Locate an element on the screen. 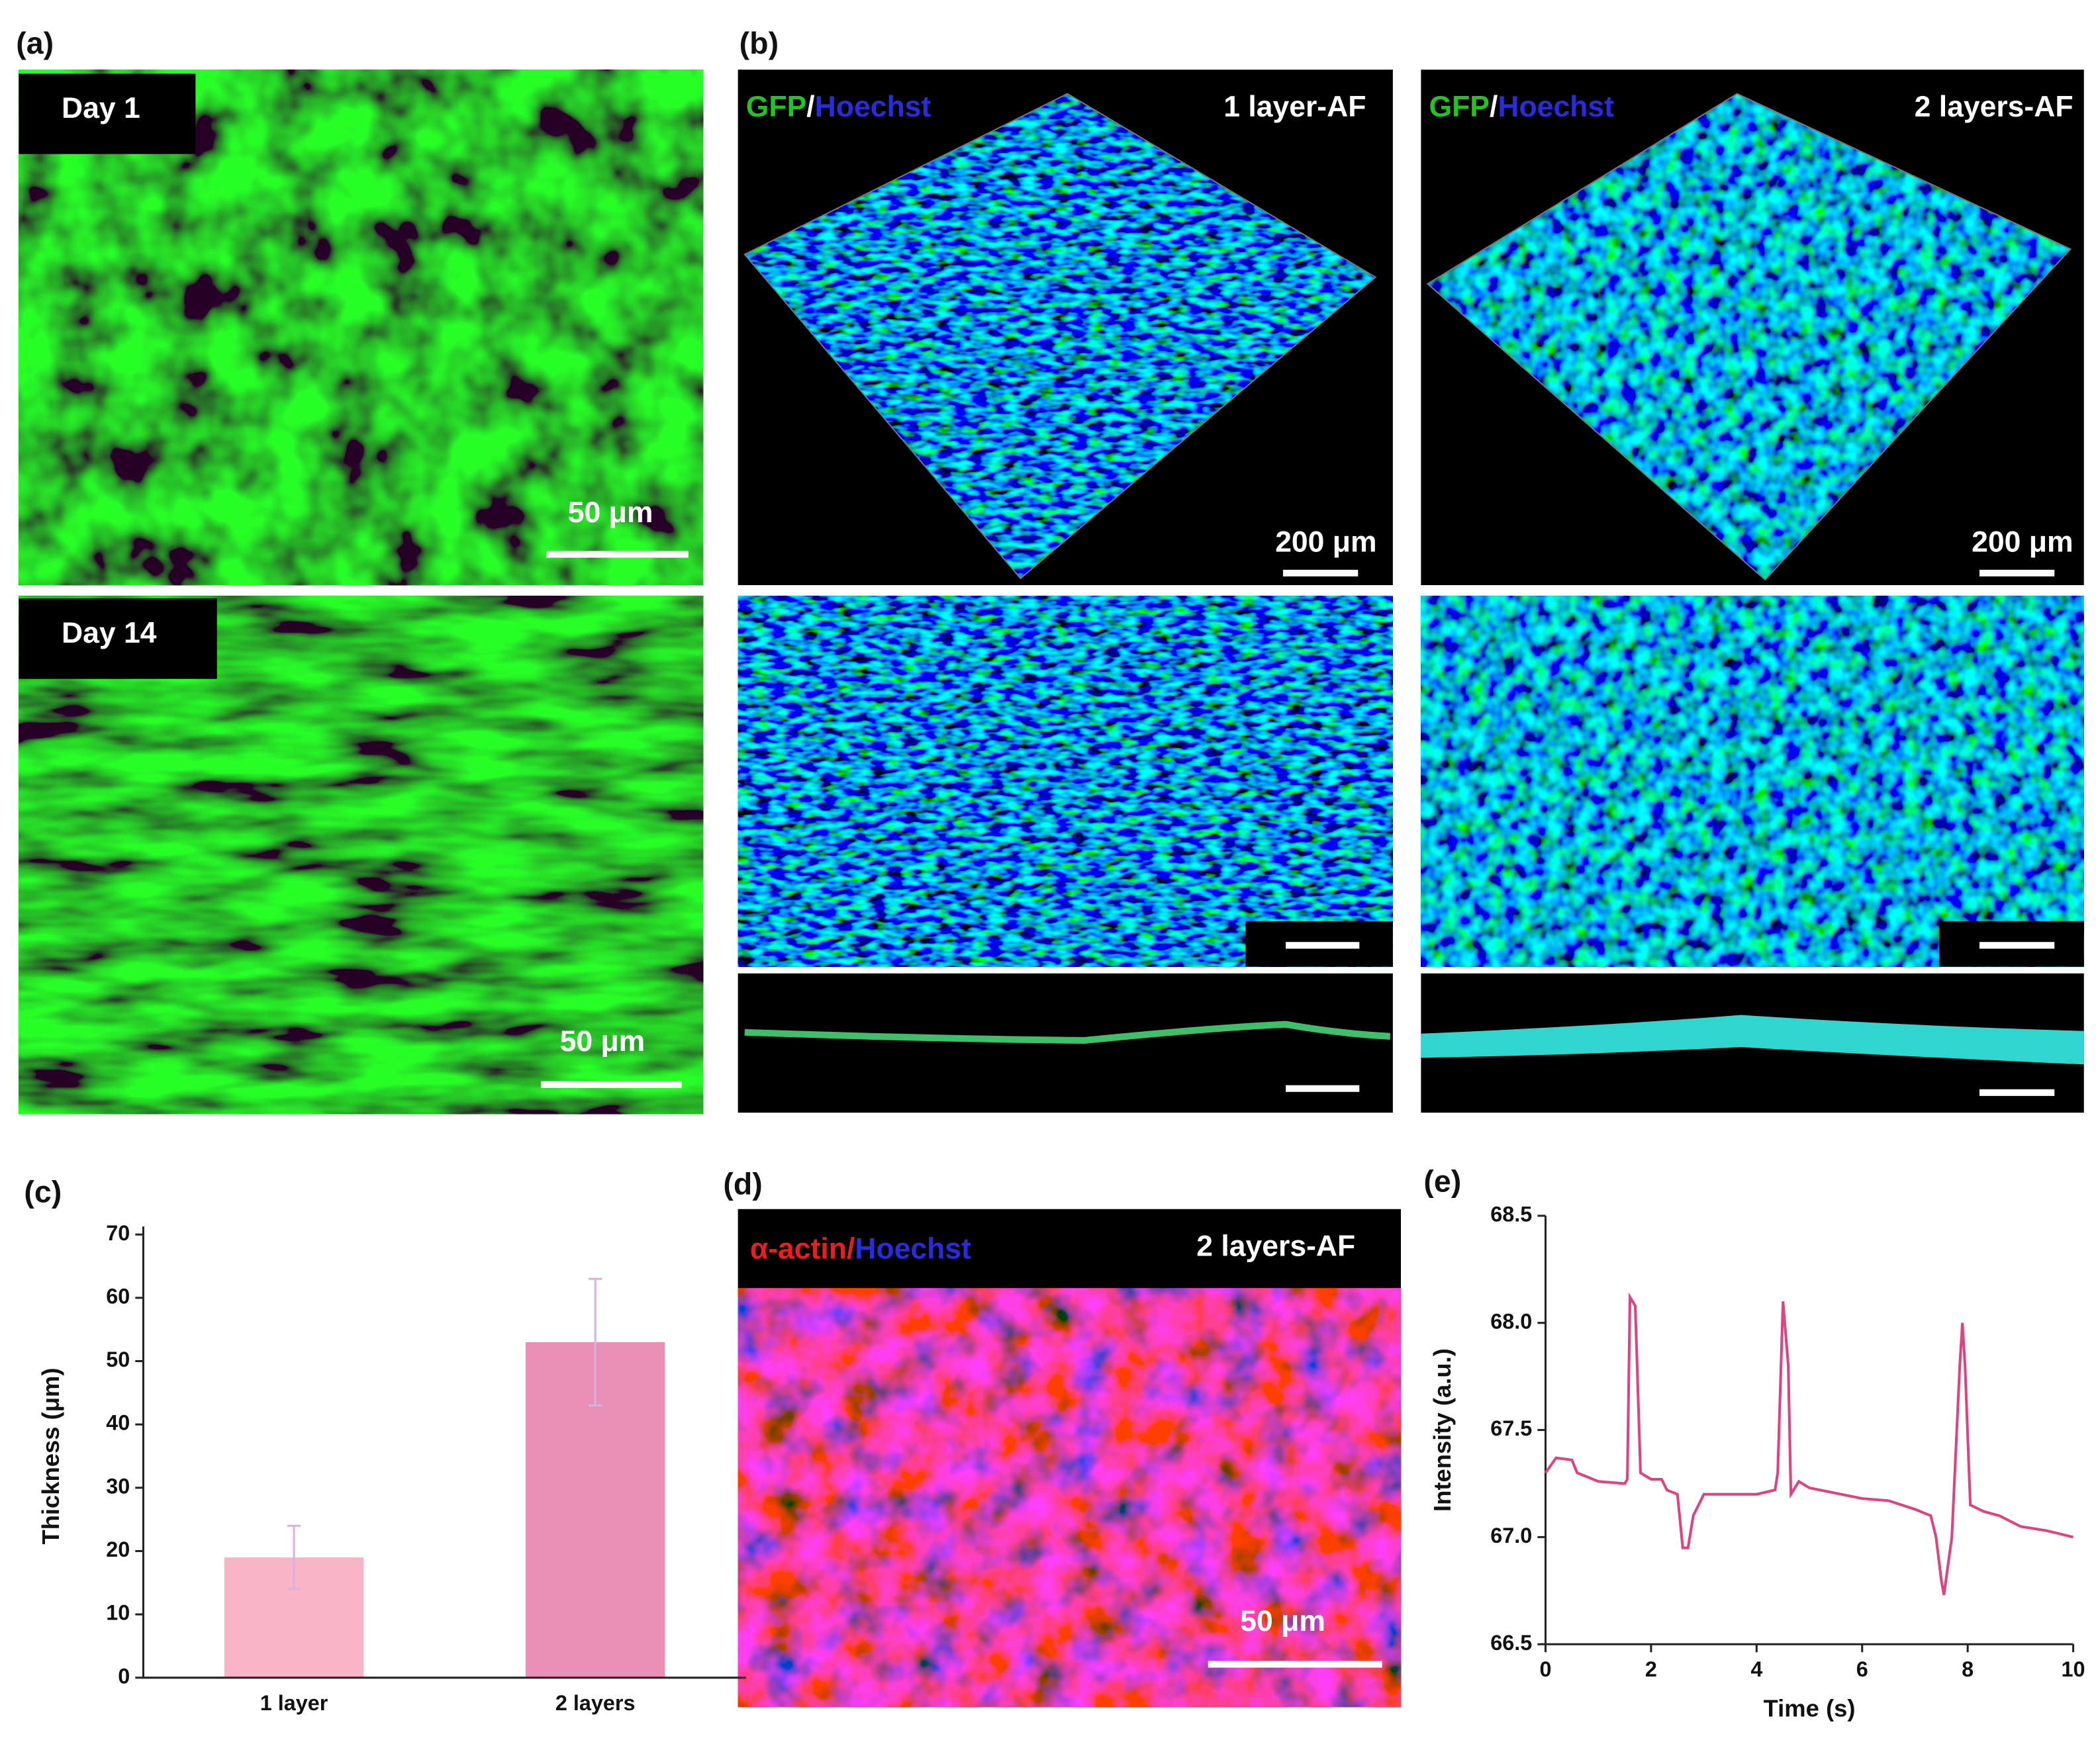 The width and height of the screenshot is (2100, 1744). x-tick-label: 4 is located at coordinates (1756, 1669).